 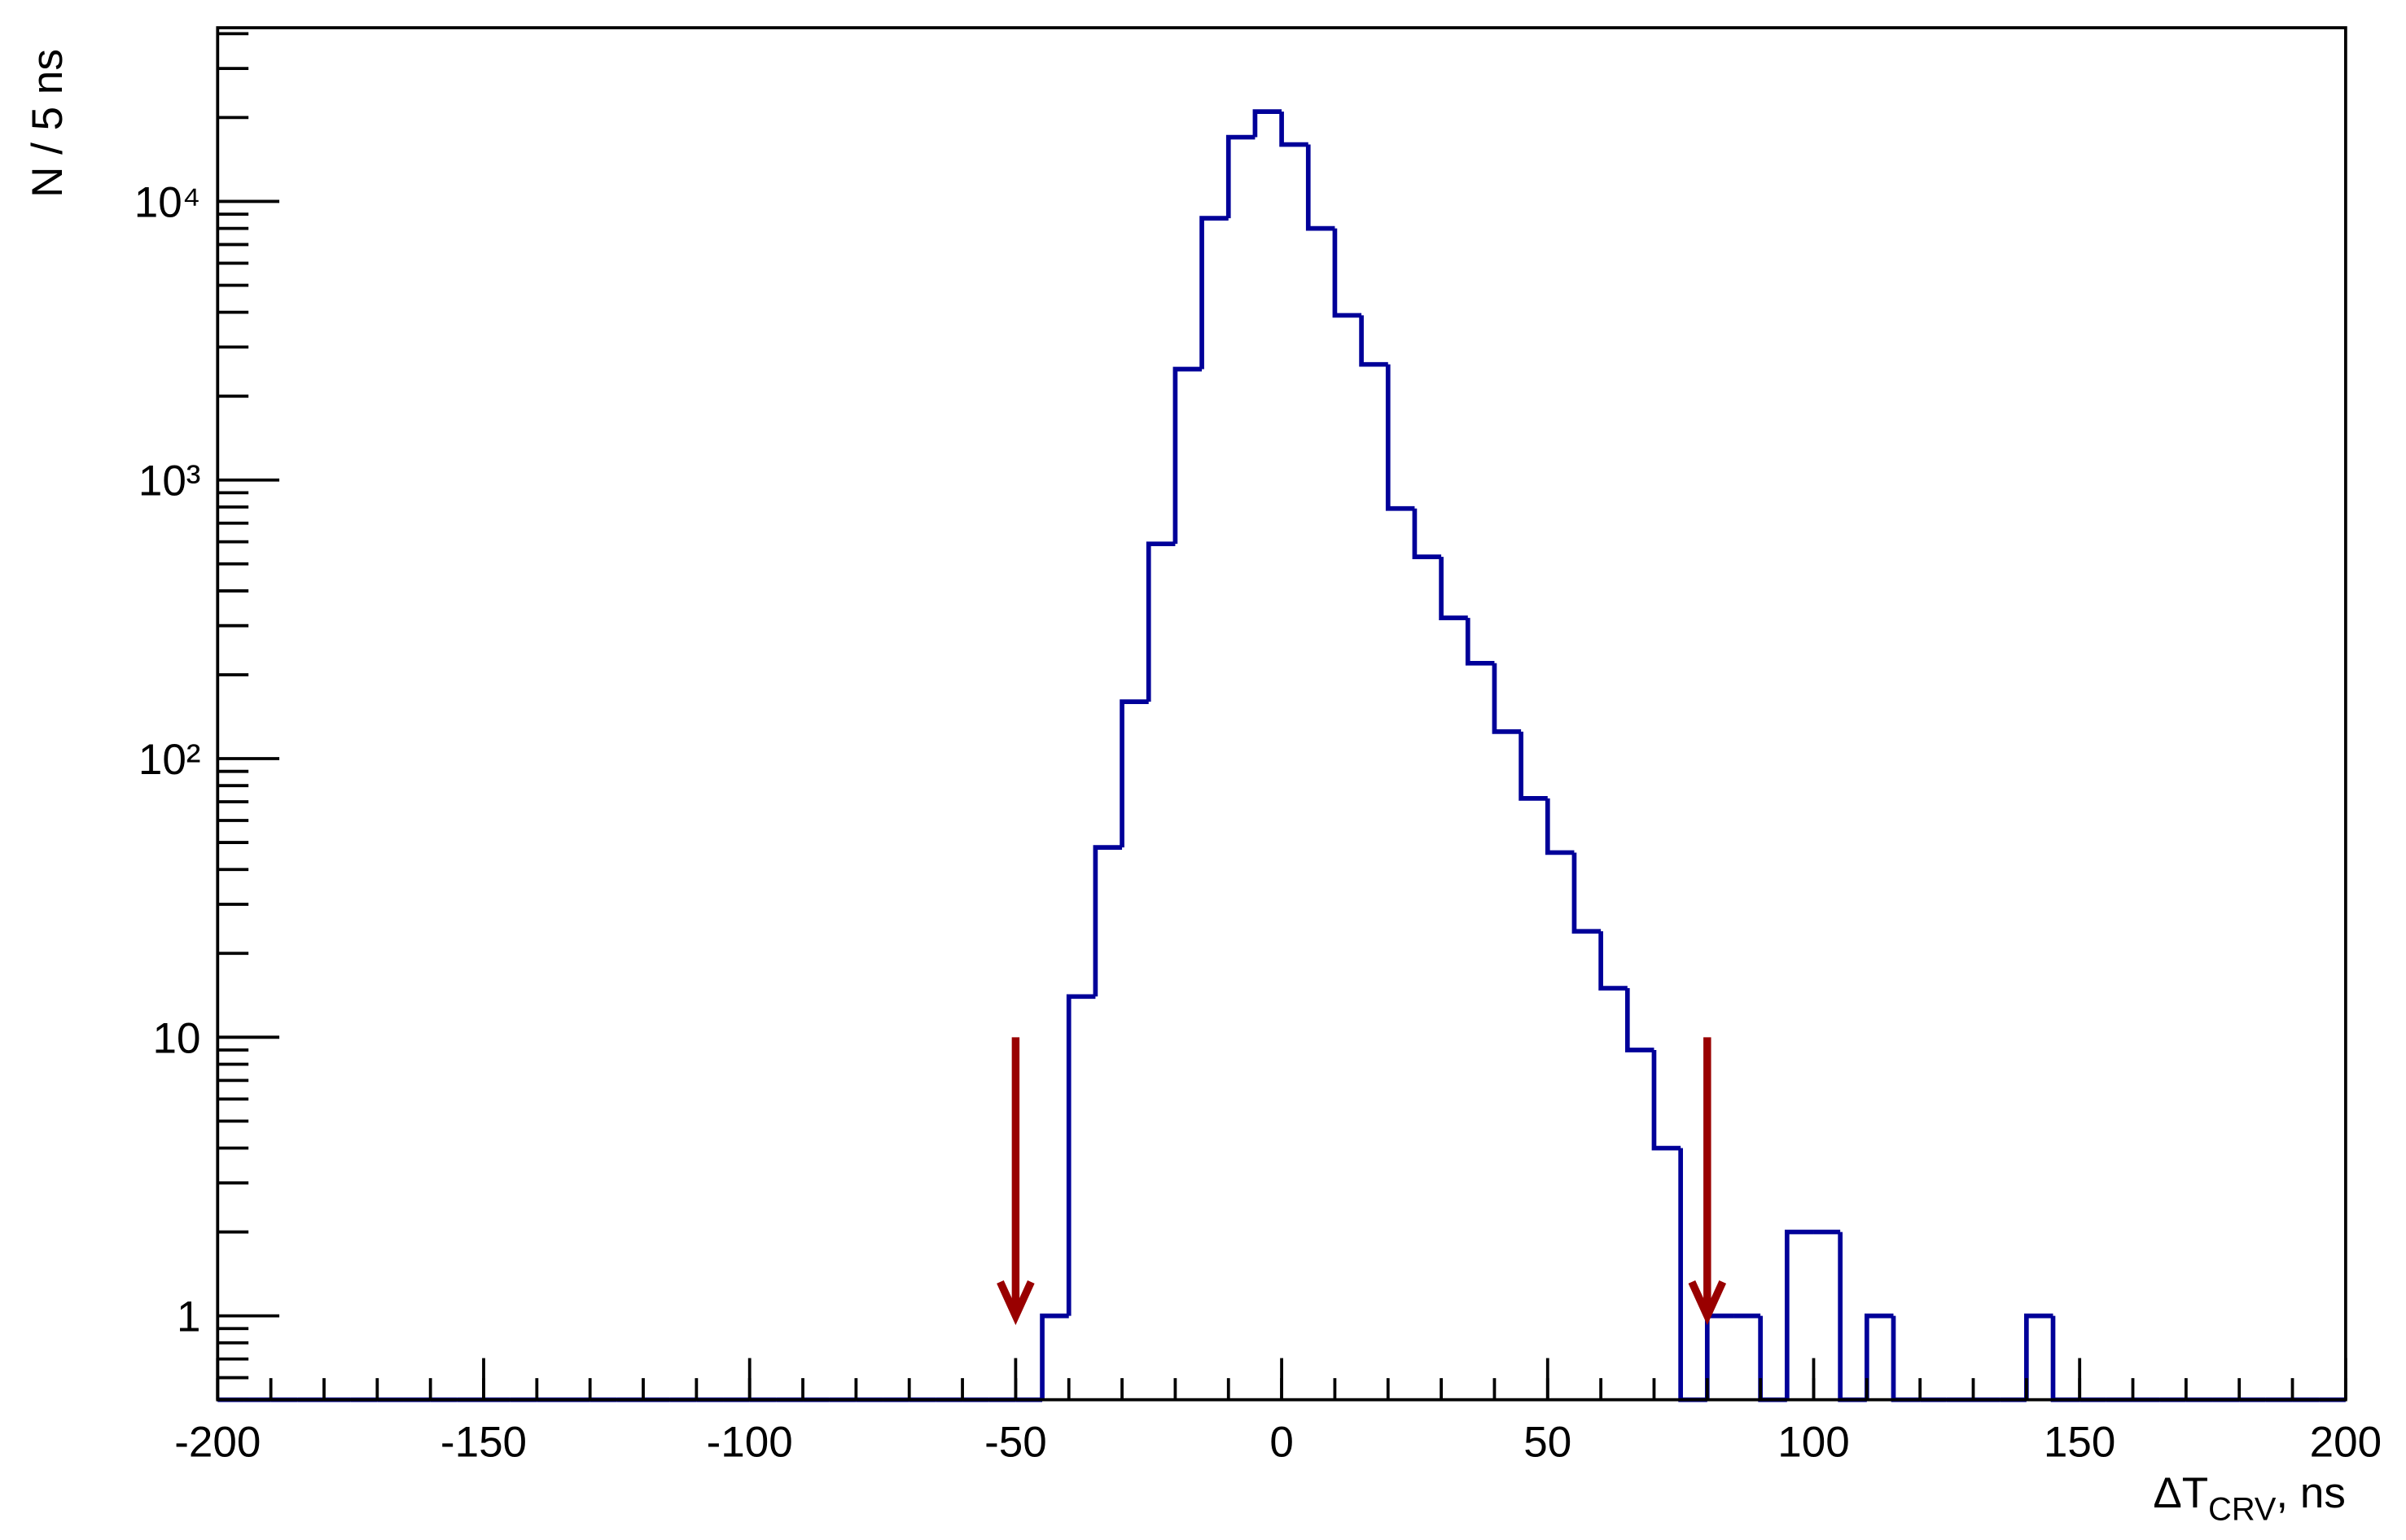 What do you see at coordinates (217, 1443) in the screenshot?
I see `x-tick-label: -200` at bounding box center [217, 1443].